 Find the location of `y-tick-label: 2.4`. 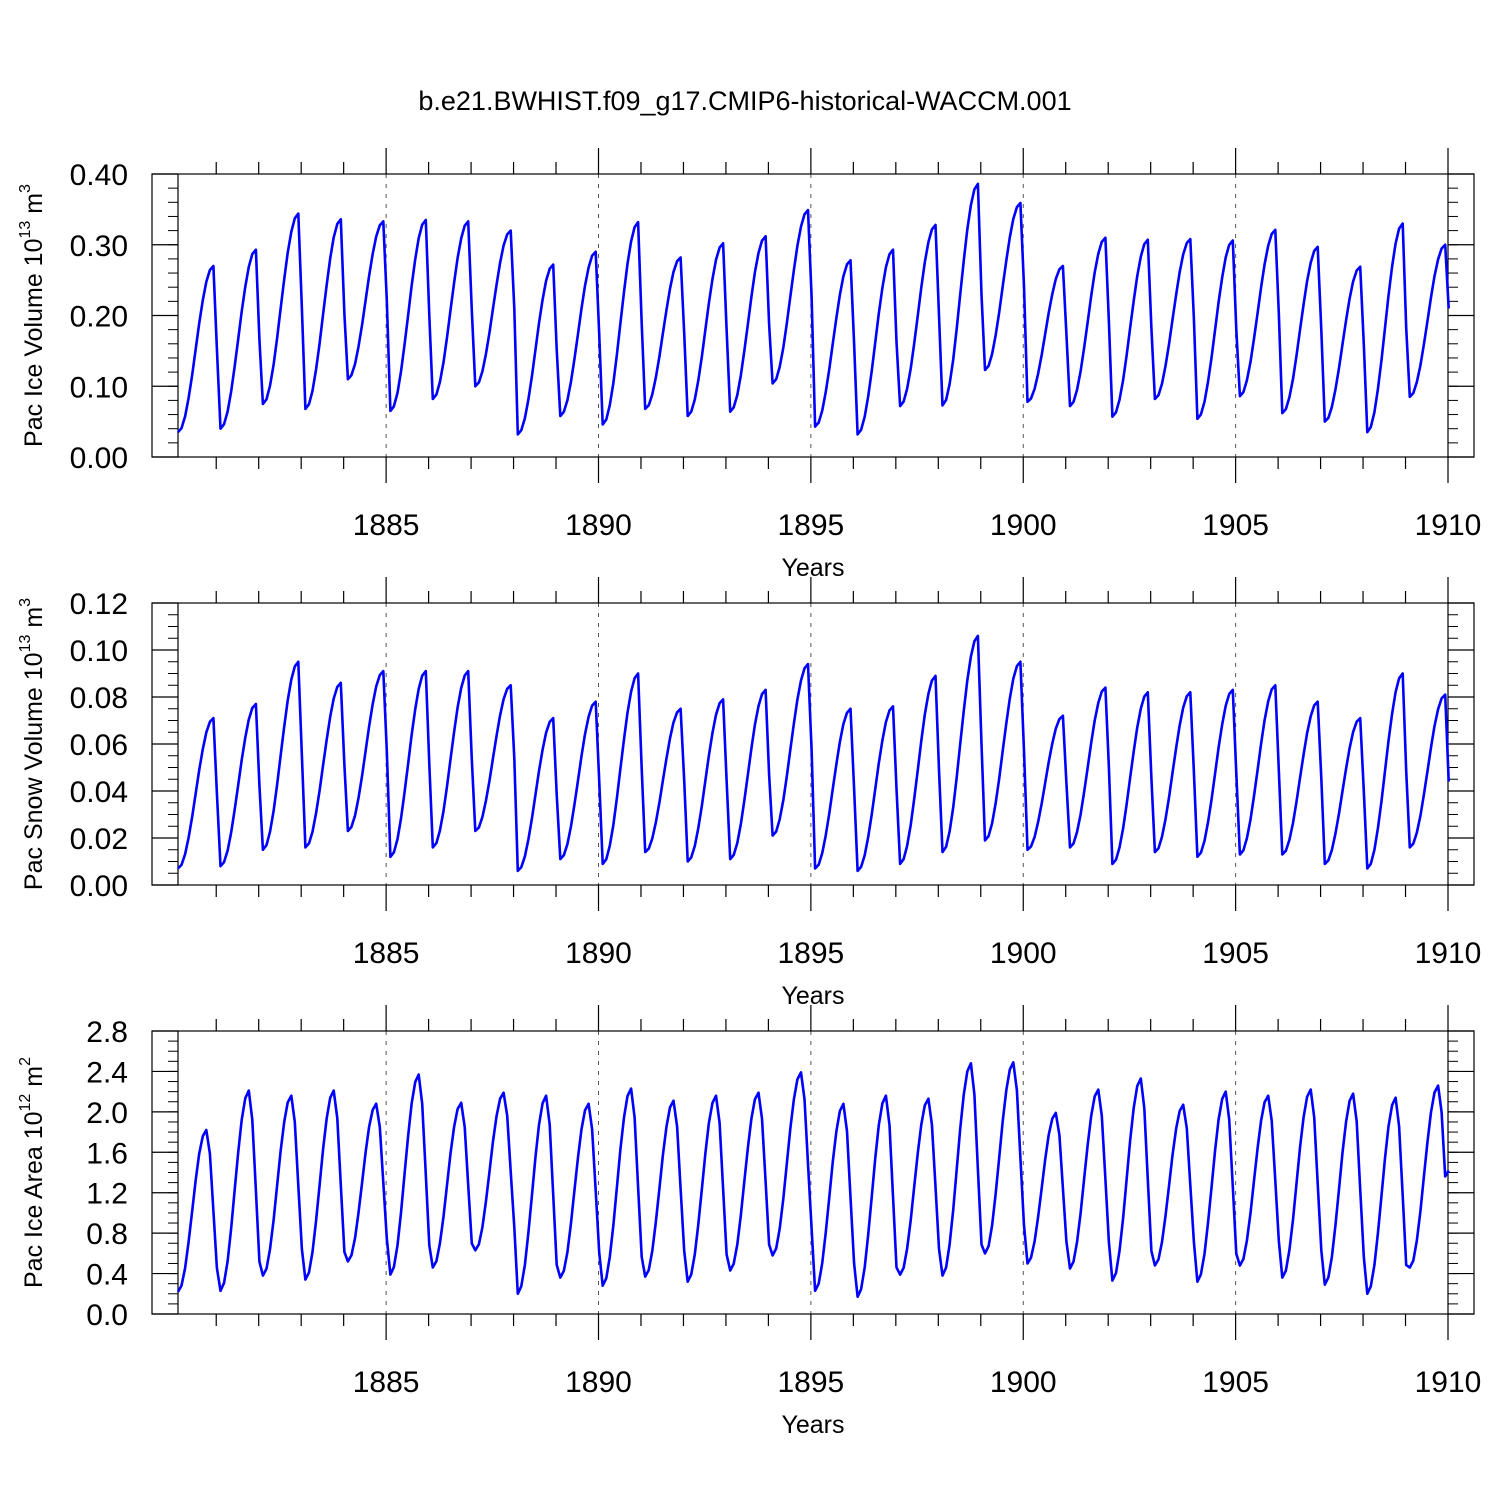

y-tick-label: 2.4 is located at coordinates (107, 1072).